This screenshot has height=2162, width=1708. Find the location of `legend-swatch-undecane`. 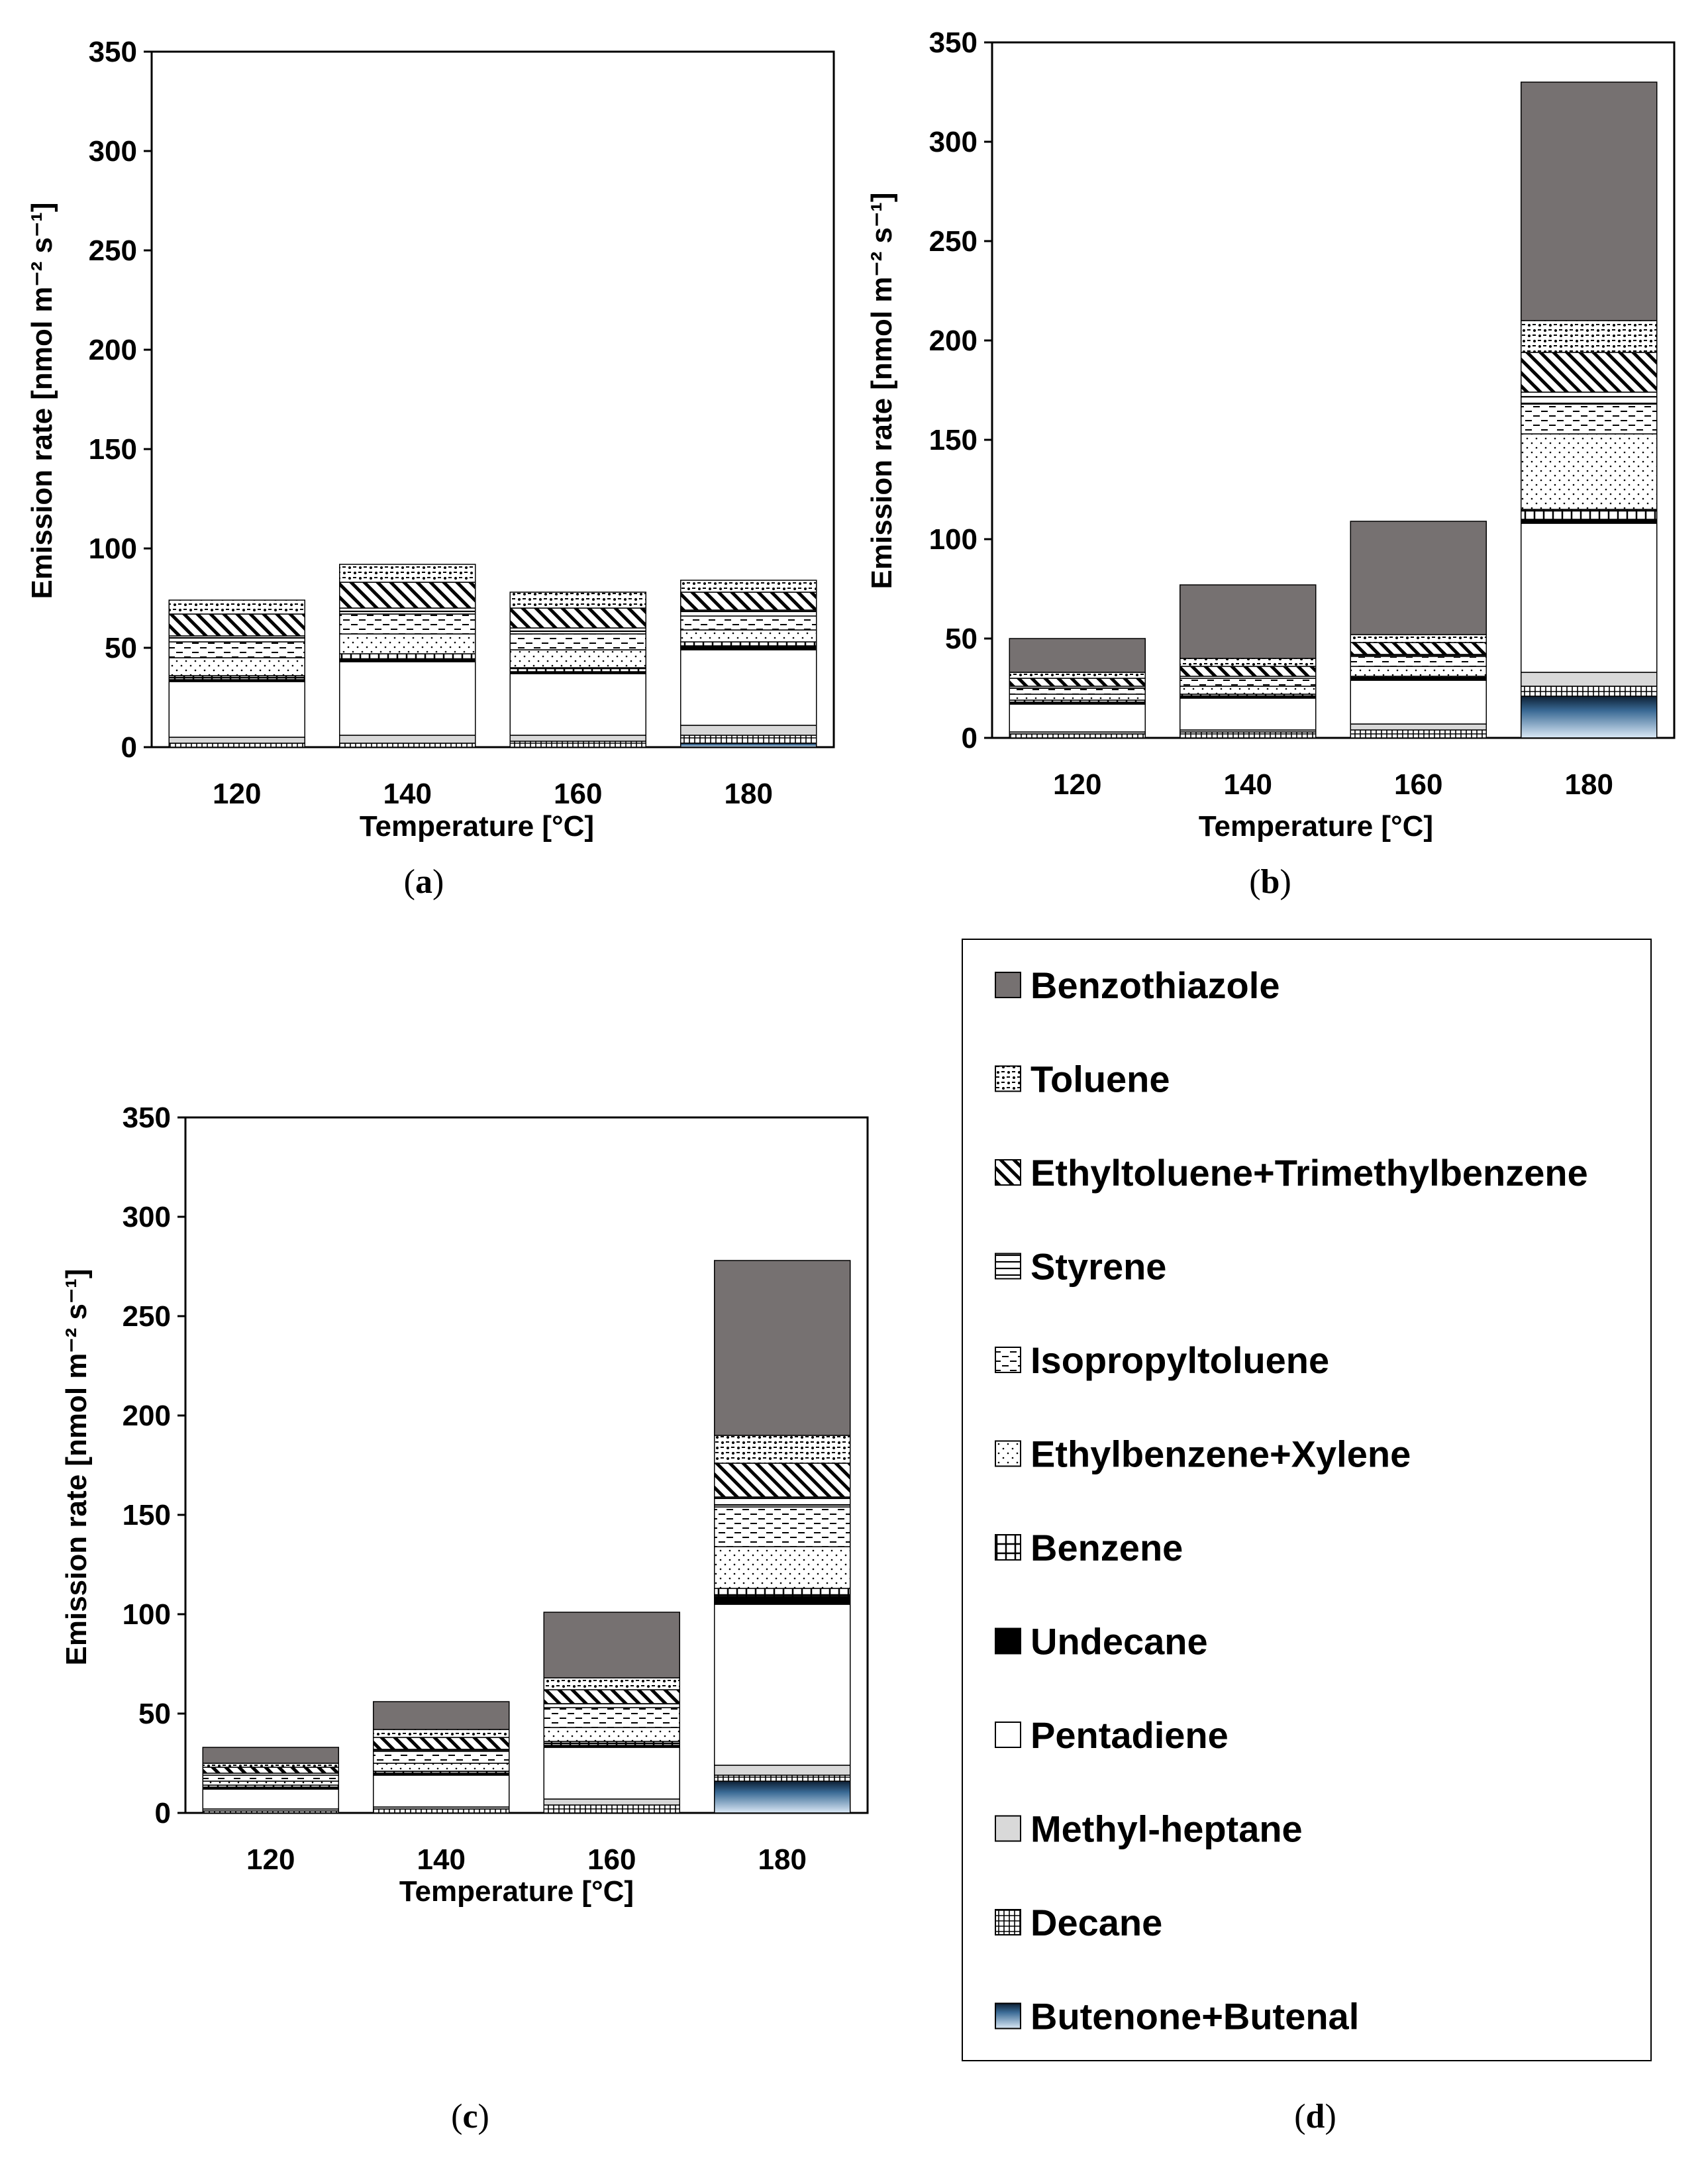

legend-swatch-undecane is located at coordinates (1008, 1641).